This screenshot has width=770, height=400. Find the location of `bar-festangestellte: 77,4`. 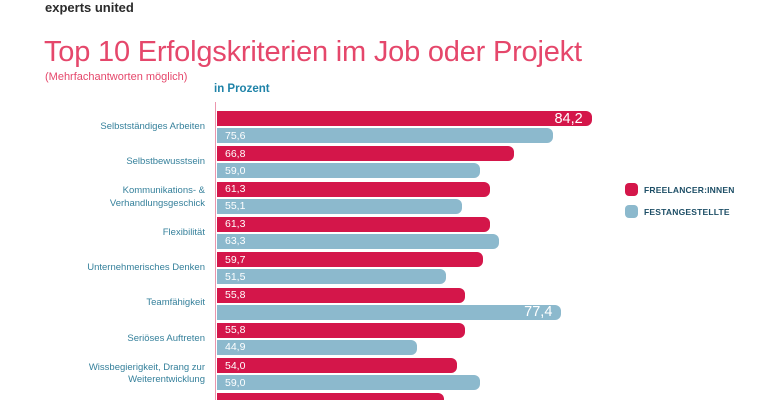

bar-festangestellte: 77,4 is located at coordinates (389, 312).